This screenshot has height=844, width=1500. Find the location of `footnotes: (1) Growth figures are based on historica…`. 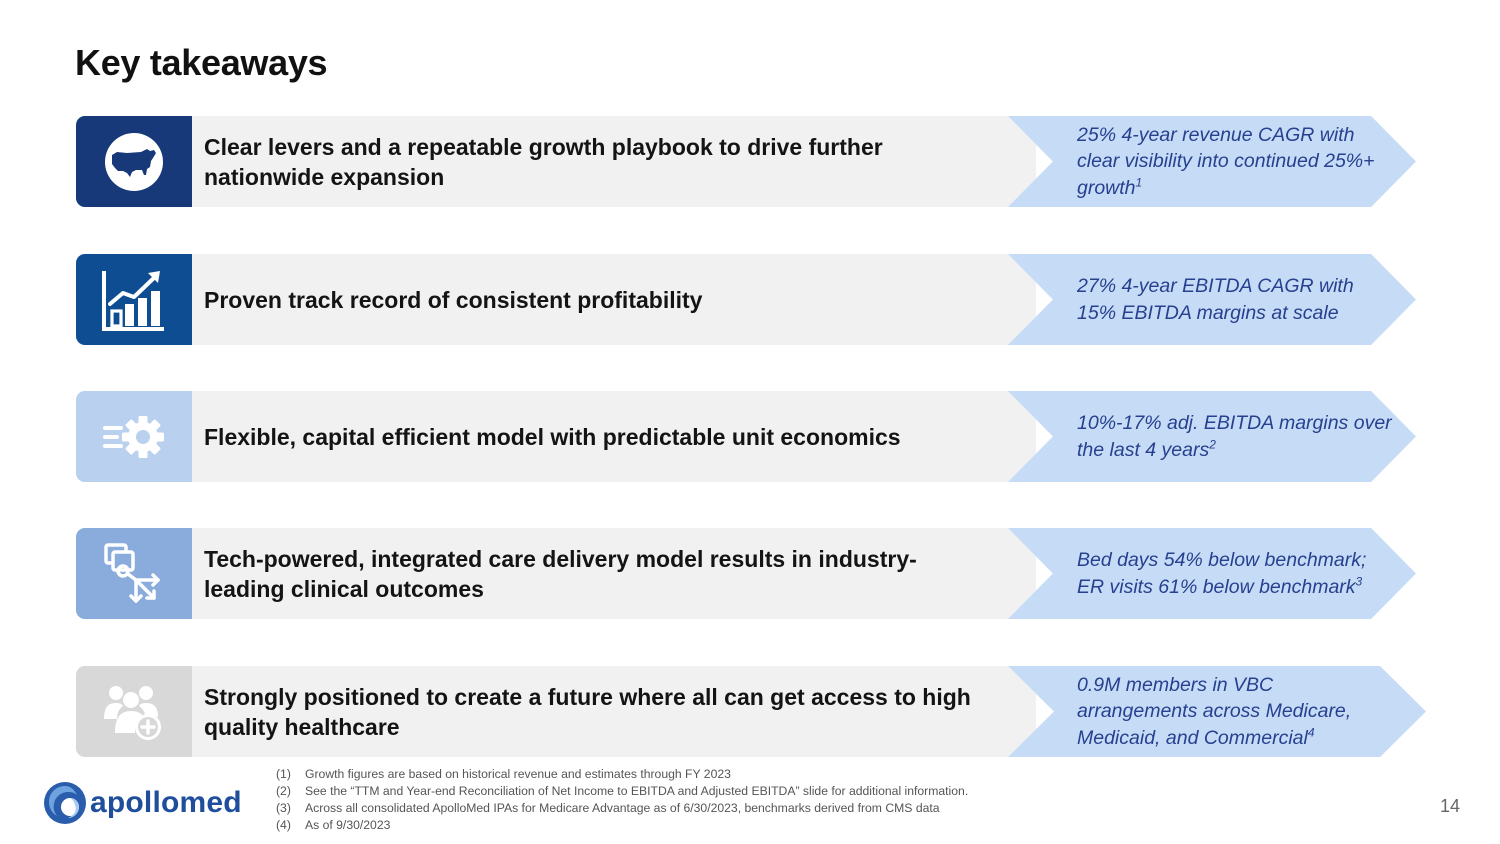

footnotes: (1) Growth figures are based on historica… is located at coordinates (622, 800).